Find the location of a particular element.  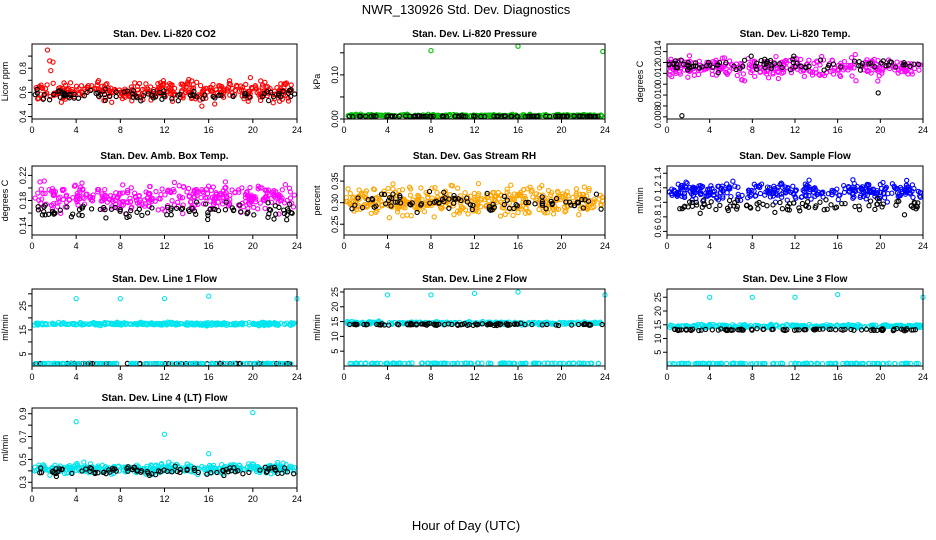

x-tick-label: 20 is located at coordinates (253, 499).